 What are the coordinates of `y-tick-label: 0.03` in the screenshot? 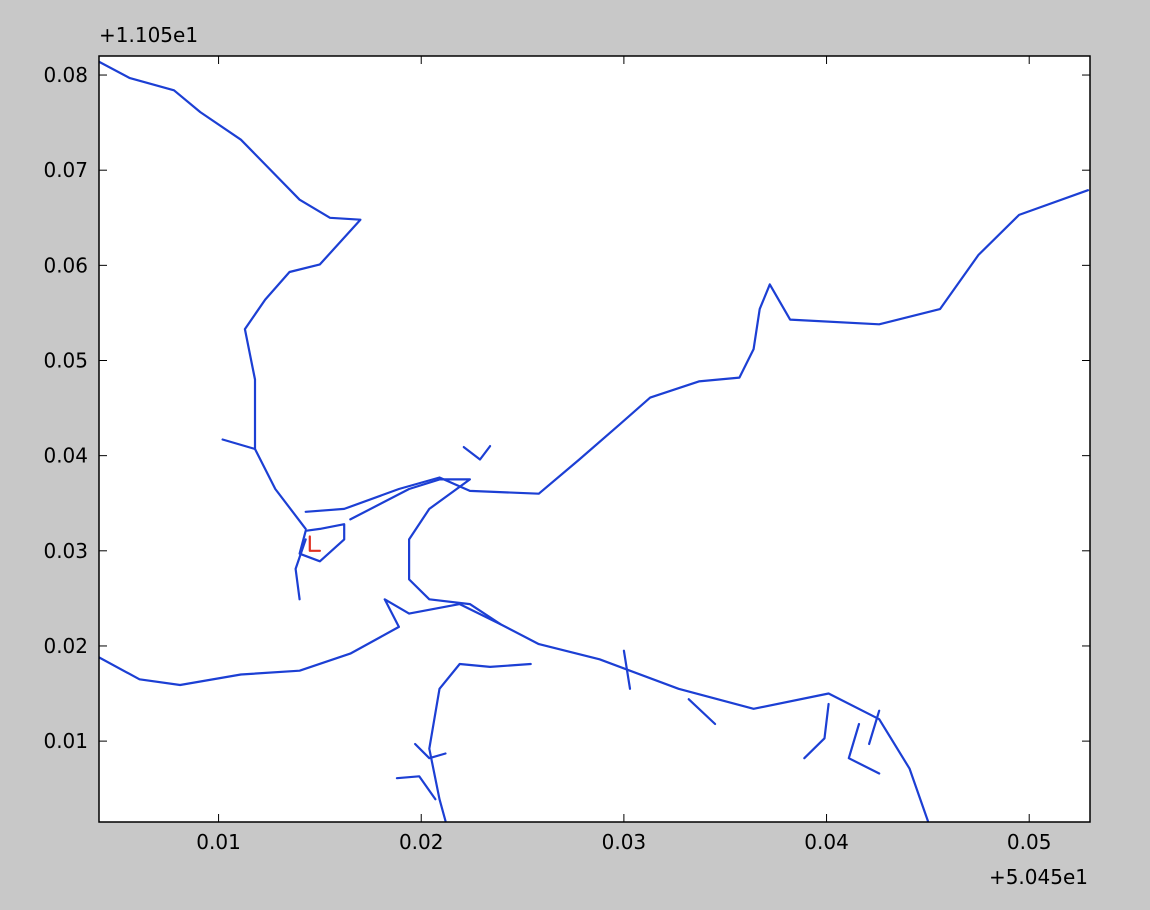 It's located at (65, 551).